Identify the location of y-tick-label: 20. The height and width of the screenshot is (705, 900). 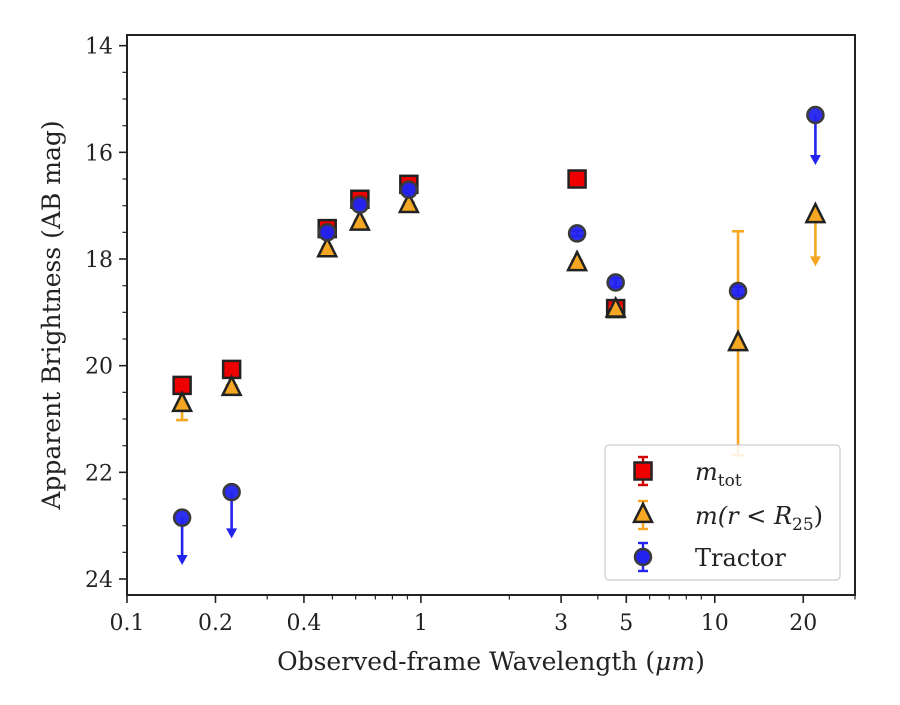
(99, 367).